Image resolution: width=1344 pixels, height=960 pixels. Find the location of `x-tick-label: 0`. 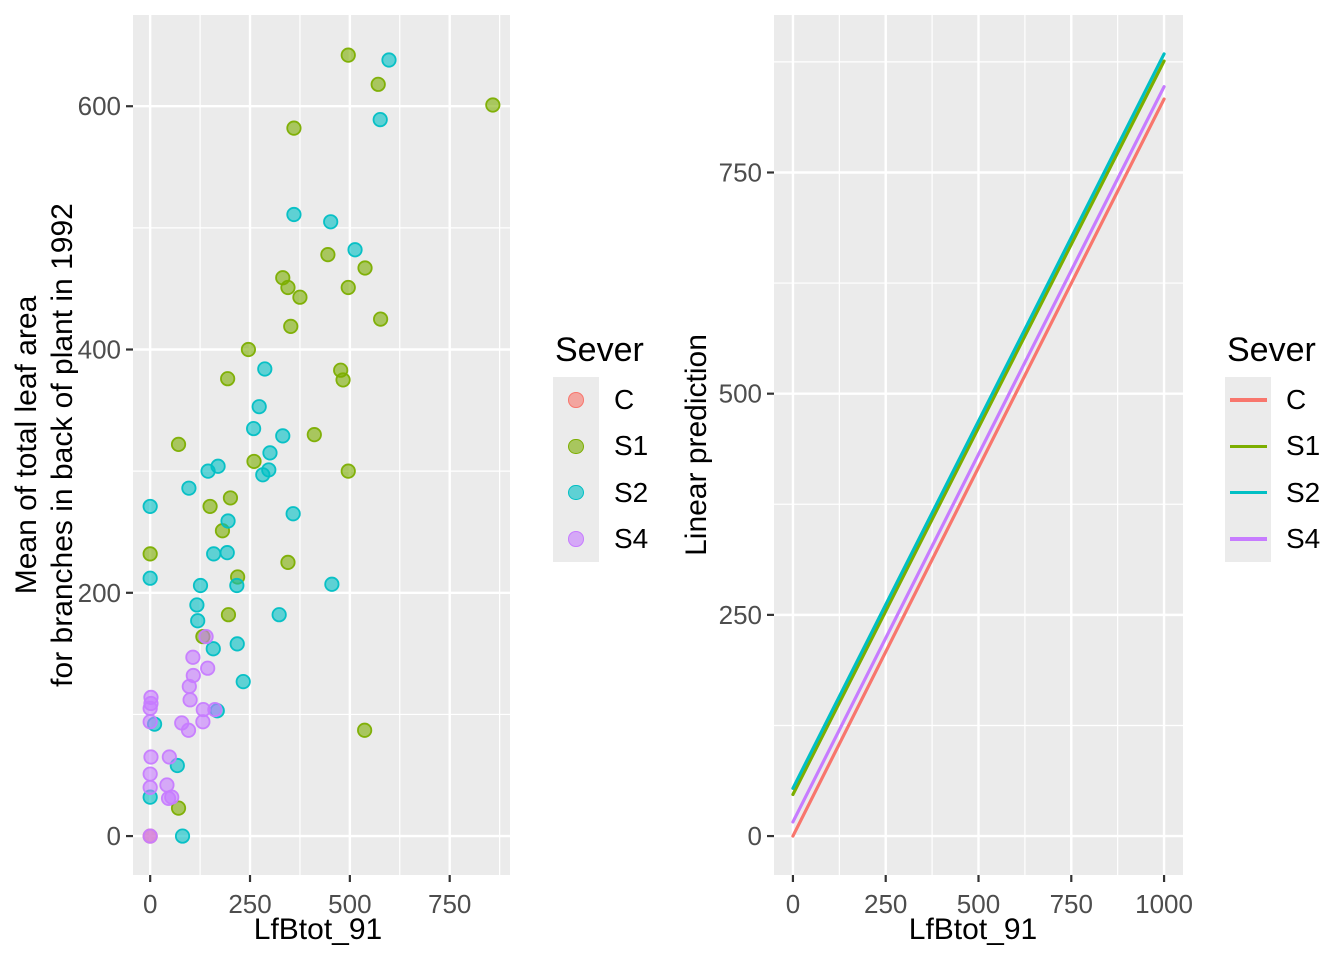

x-tick-label: 0 is located at coordinates (793, 904).